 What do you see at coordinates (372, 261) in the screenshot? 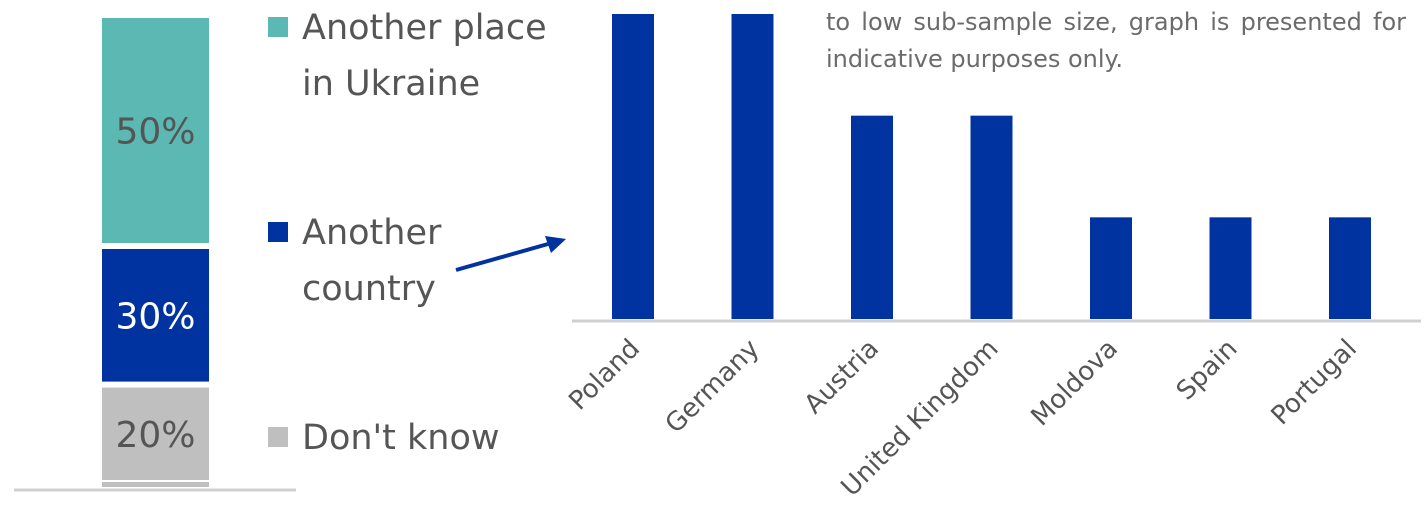
I see `legend-label: Another country` at bounding box center [372, 261].